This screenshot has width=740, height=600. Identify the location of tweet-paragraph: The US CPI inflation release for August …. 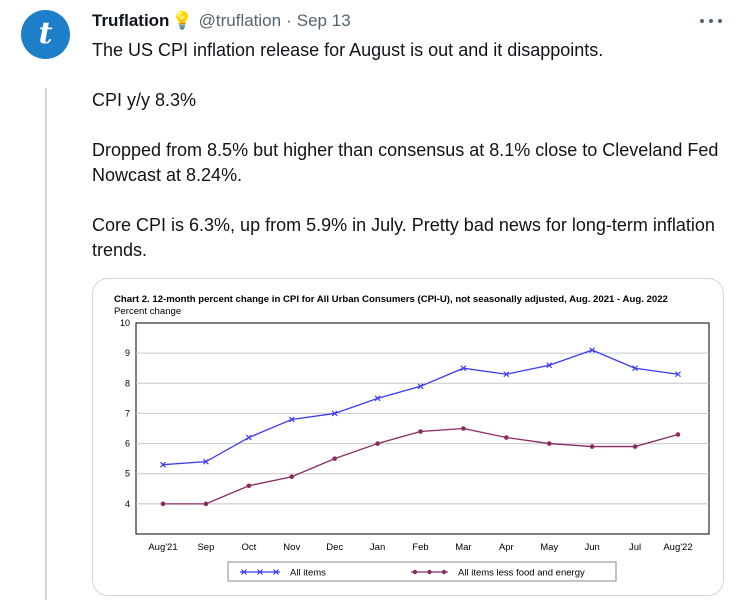
(348, 50).